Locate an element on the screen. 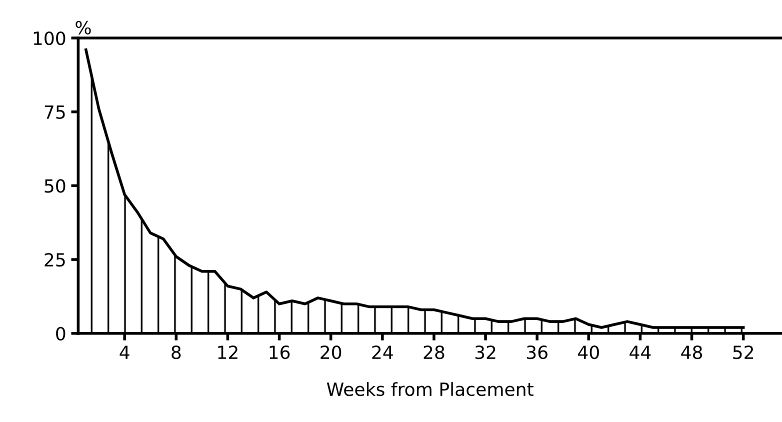 Image resolution: width=782 pixels, height=422 pixels. y-tick-label: 75 is located at coordinates (54, 112).